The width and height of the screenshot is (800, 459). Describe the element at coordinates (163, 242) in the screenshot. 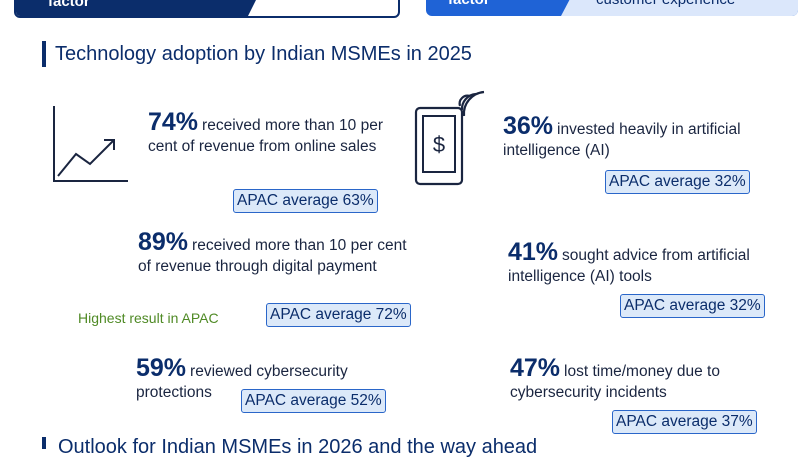

I see `stat-value: 89%` at that location.